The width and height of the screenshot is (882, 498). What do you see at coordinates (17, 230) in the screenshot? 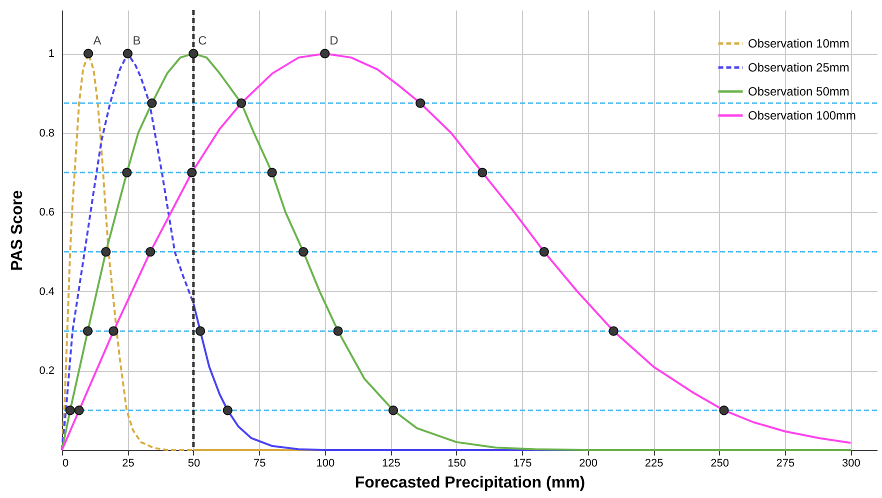
I see `y-axis-title: PAS Score` at bounding box center [17, 230].